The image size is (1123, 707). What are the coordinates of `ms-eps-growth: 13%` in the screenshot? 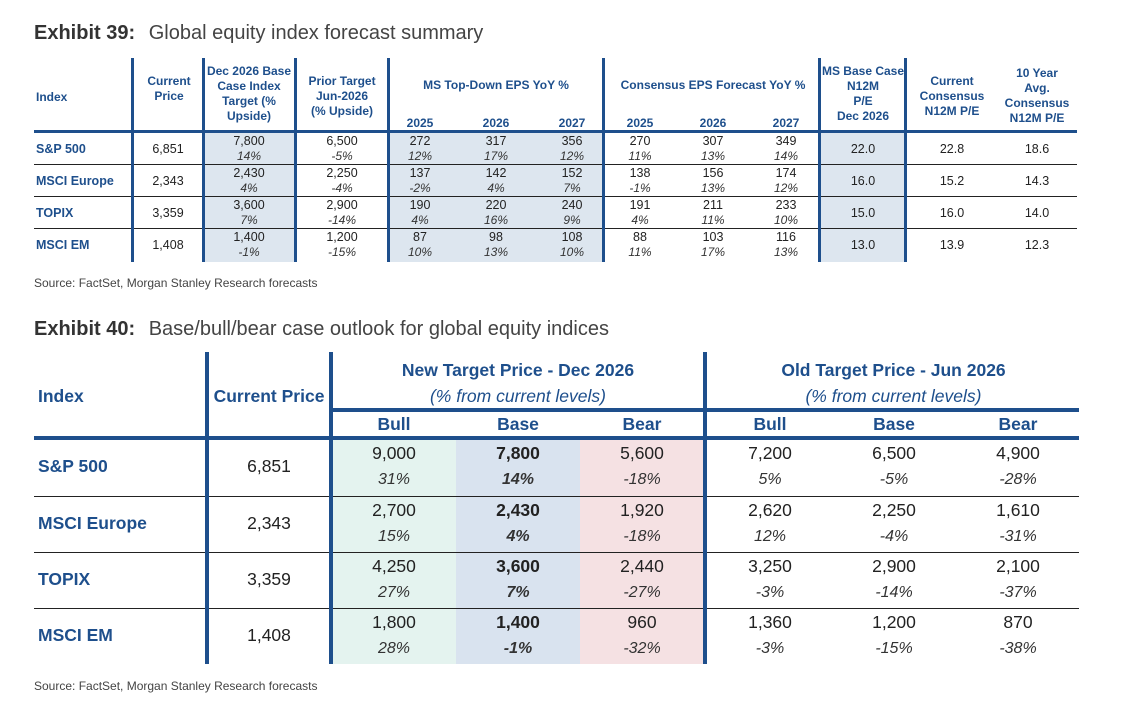 It's located at (496, 252).